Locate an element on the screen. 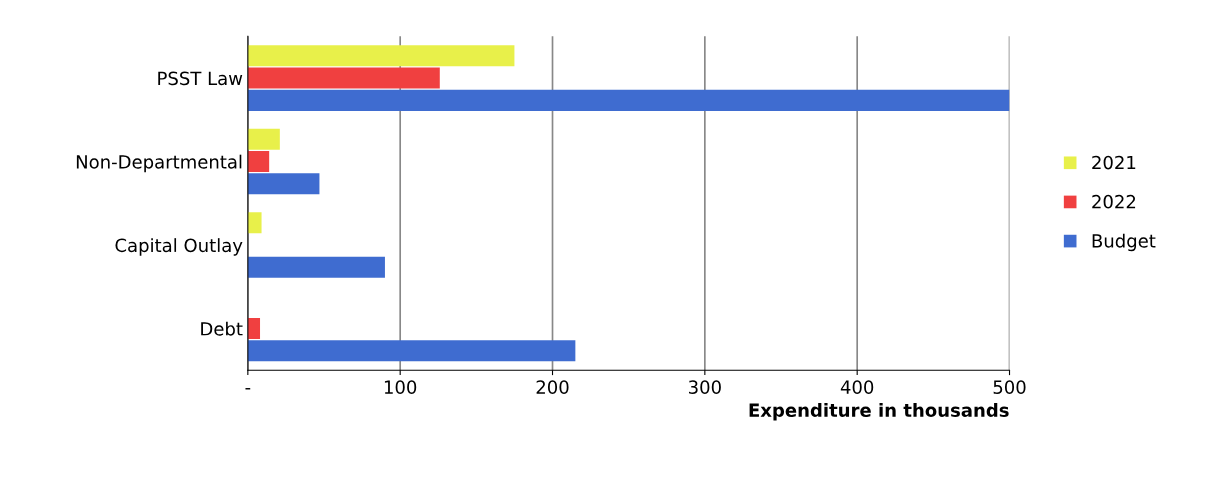 This screenshot has height=484, width=1209. legend-label: 2021 is located at coordinates (1114, 162).